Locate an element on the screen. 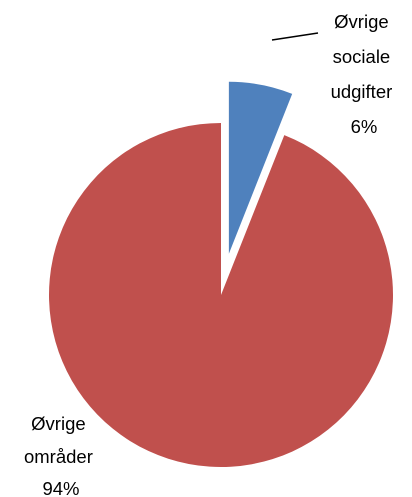  leader-line is located at coordinates (295, 36).